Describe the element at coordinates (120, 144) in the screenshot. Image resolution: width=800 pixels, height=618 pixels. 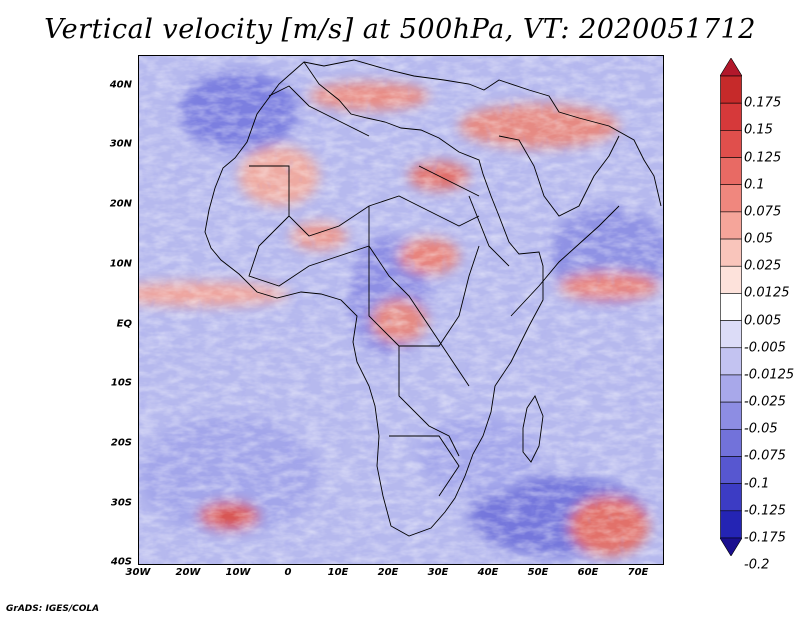
I see `lat-label-30n: 30N` at that location.